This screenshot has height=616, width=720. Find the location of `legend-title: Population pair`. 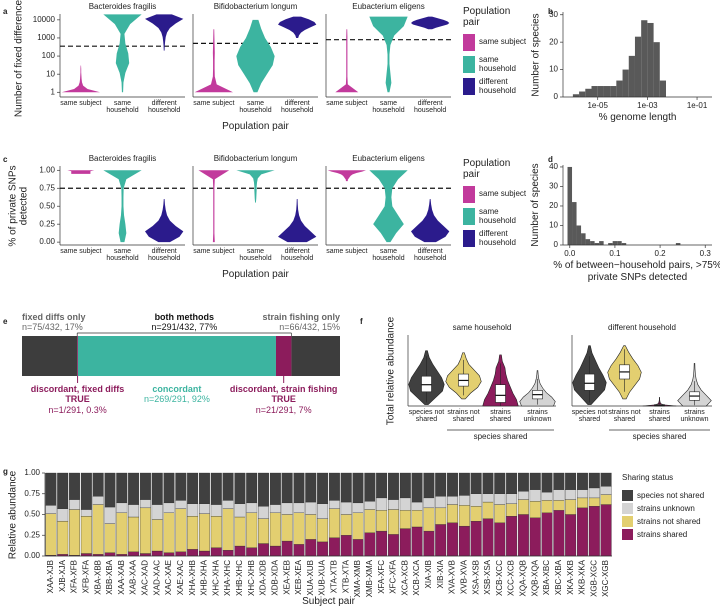

legend-title: Population pair is located at coordinates (487, 17).